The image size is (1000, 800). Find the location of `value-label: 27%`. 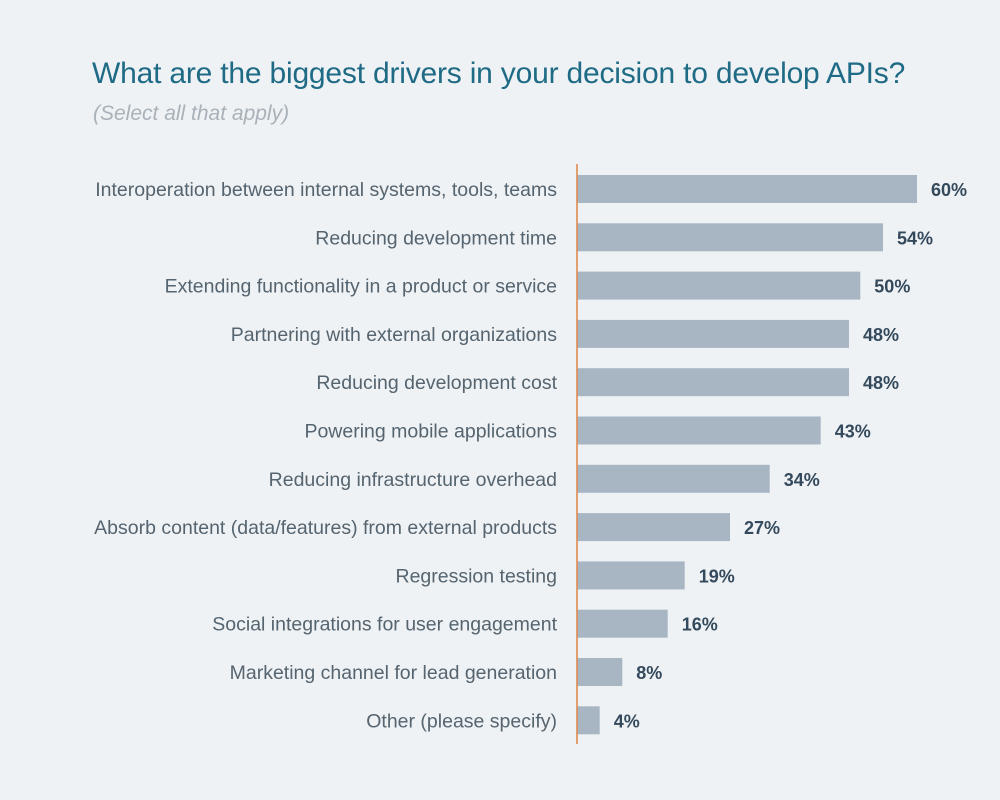

value-label: 27% is located at coordinates (762, 528).